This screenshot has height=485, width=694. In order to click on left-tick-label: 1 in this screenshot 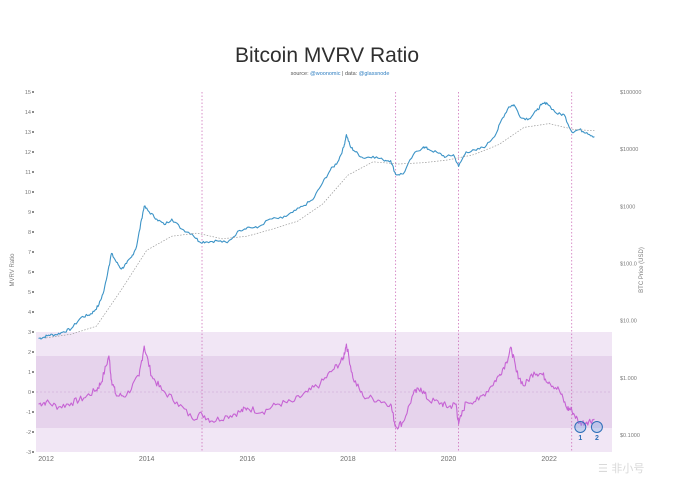, I will do `click(29, 373)`.